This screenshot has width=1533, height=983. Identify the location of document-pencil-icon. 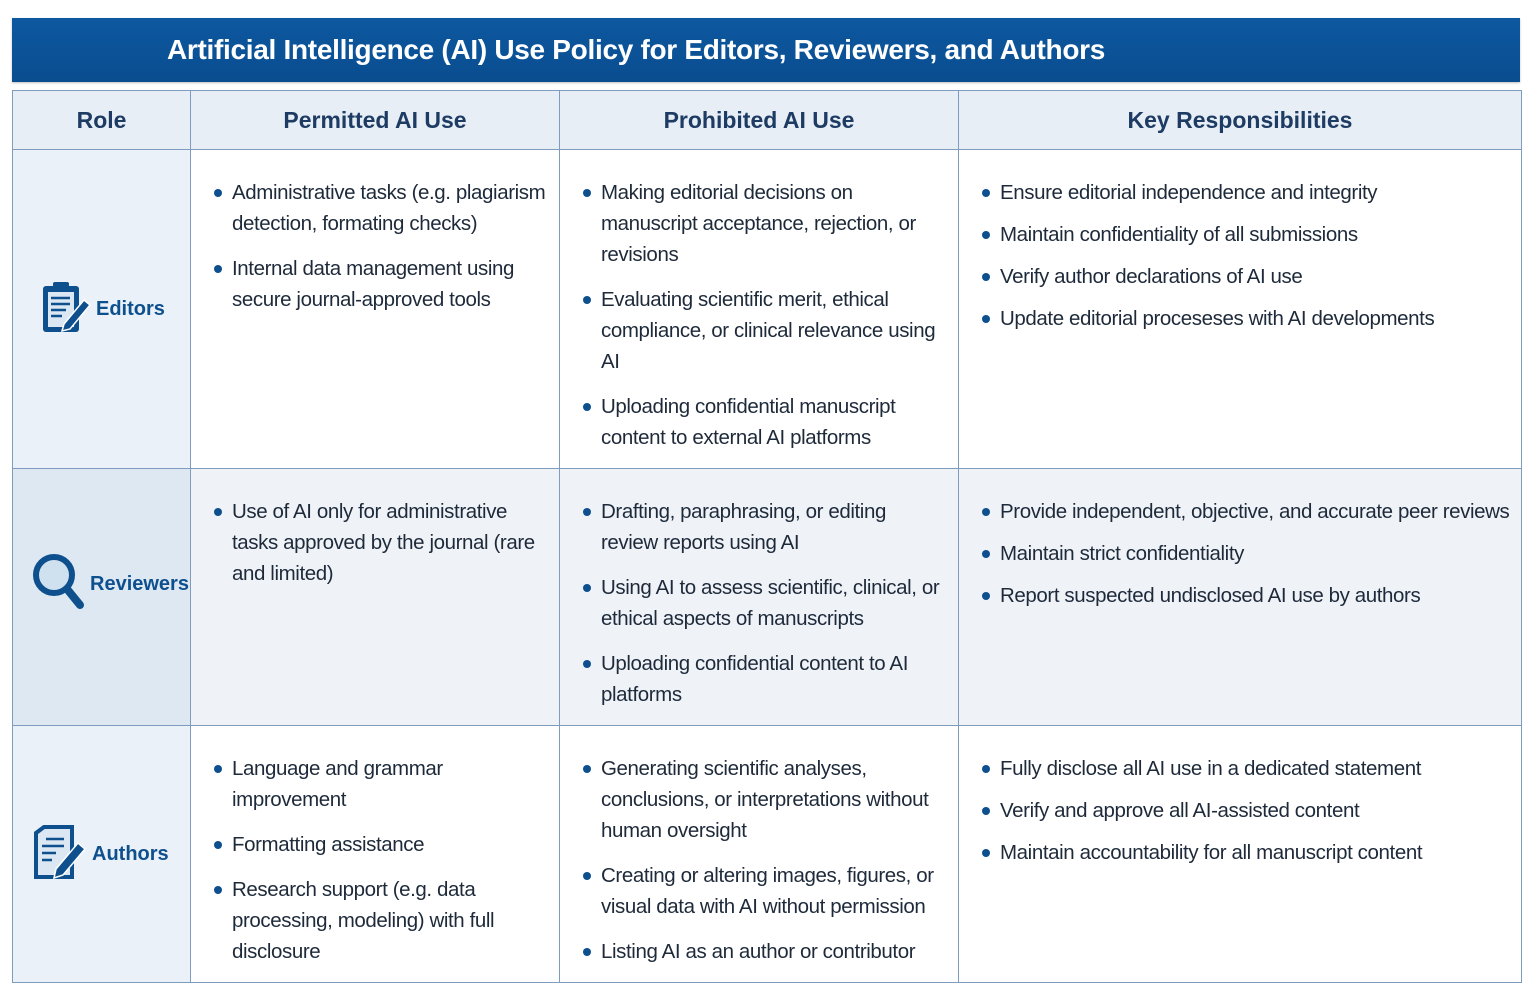
(60, 854).